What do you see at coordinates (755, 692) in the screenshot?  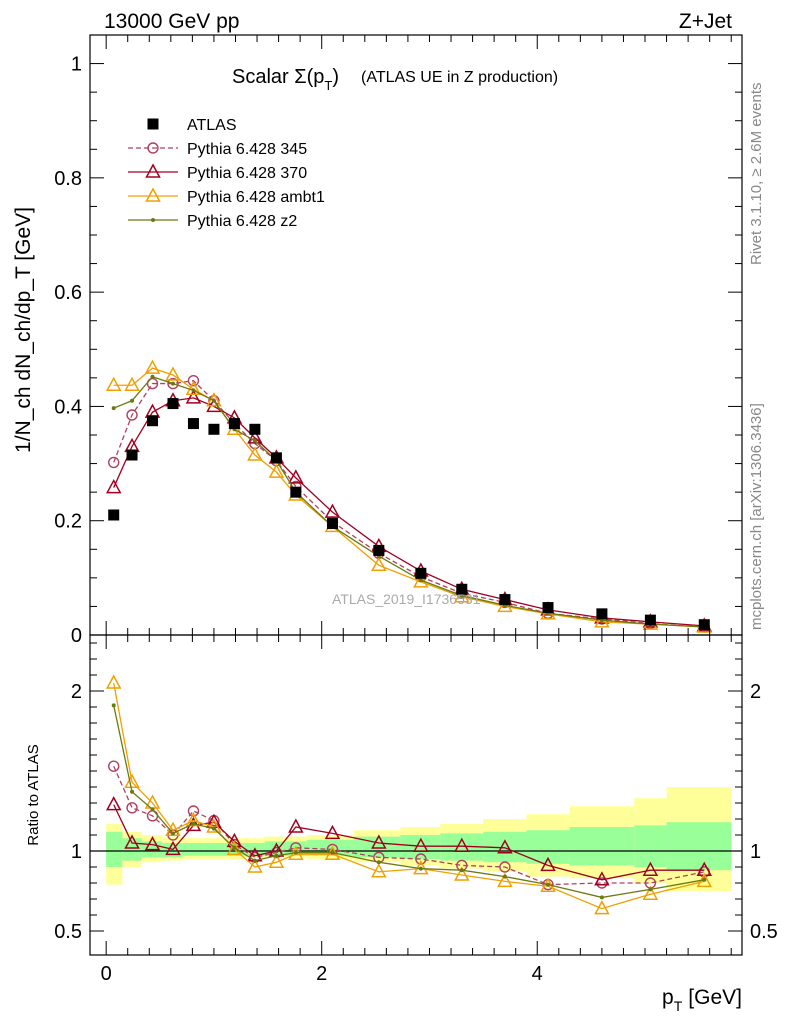 I see `ratio-y-tick-label-right: 2` at bounding box center [755, 692].